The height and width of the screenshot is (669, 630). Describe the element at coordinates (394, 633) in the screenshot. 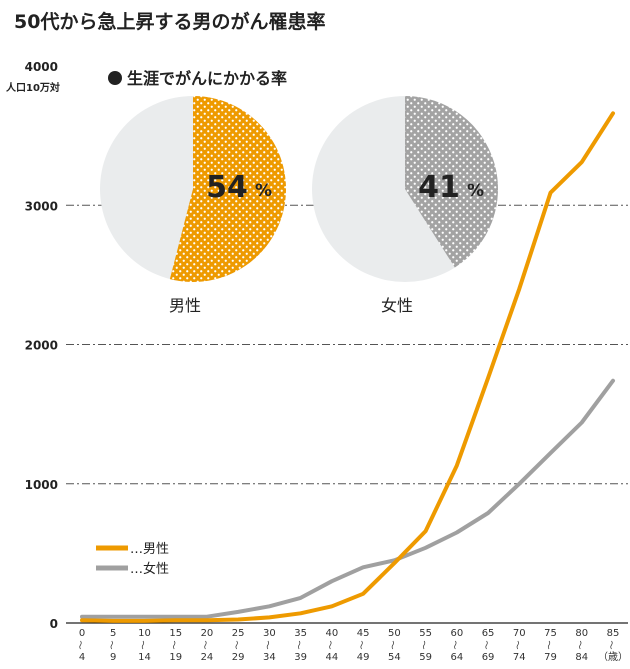

I see `x-tick-start: 50` at that location.